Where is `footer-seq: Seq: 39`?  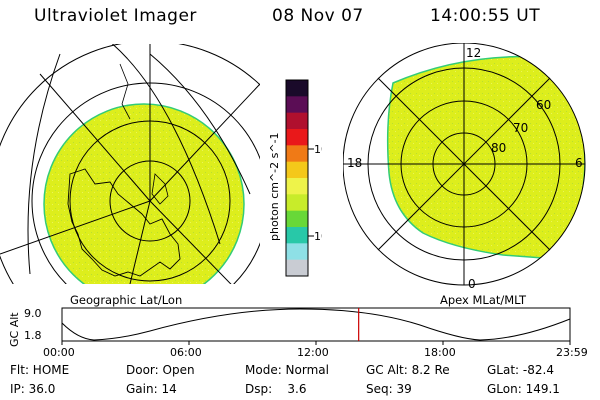
footer-seq: Seq: 39 is located at coordinates (389, 389).